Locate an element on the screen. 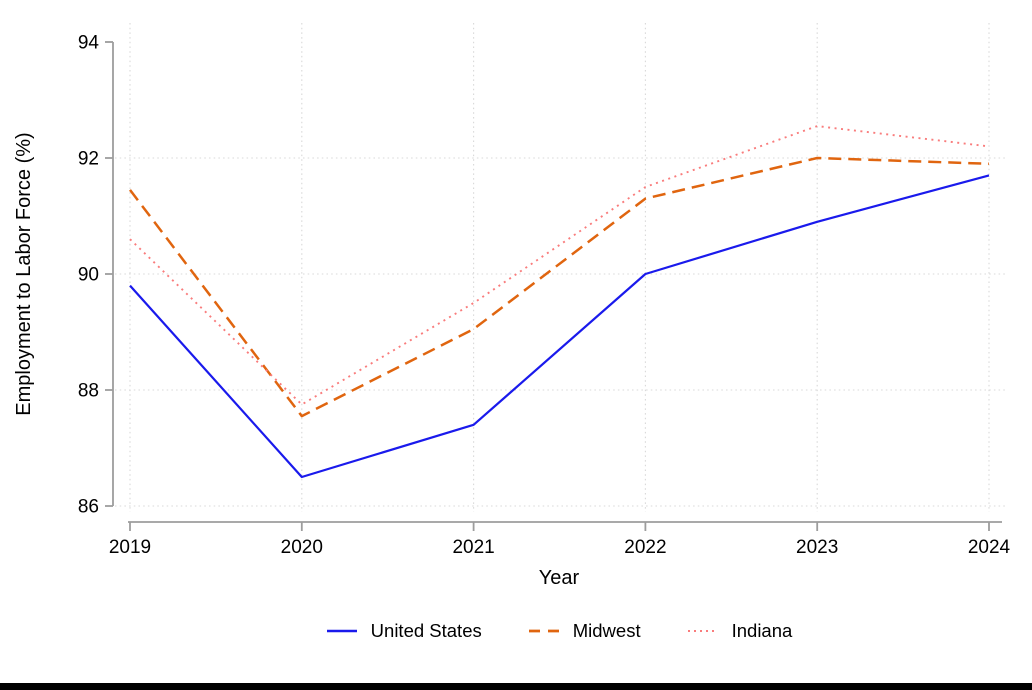  legend-item-united-states: United States is located at coordinates (404, 631).